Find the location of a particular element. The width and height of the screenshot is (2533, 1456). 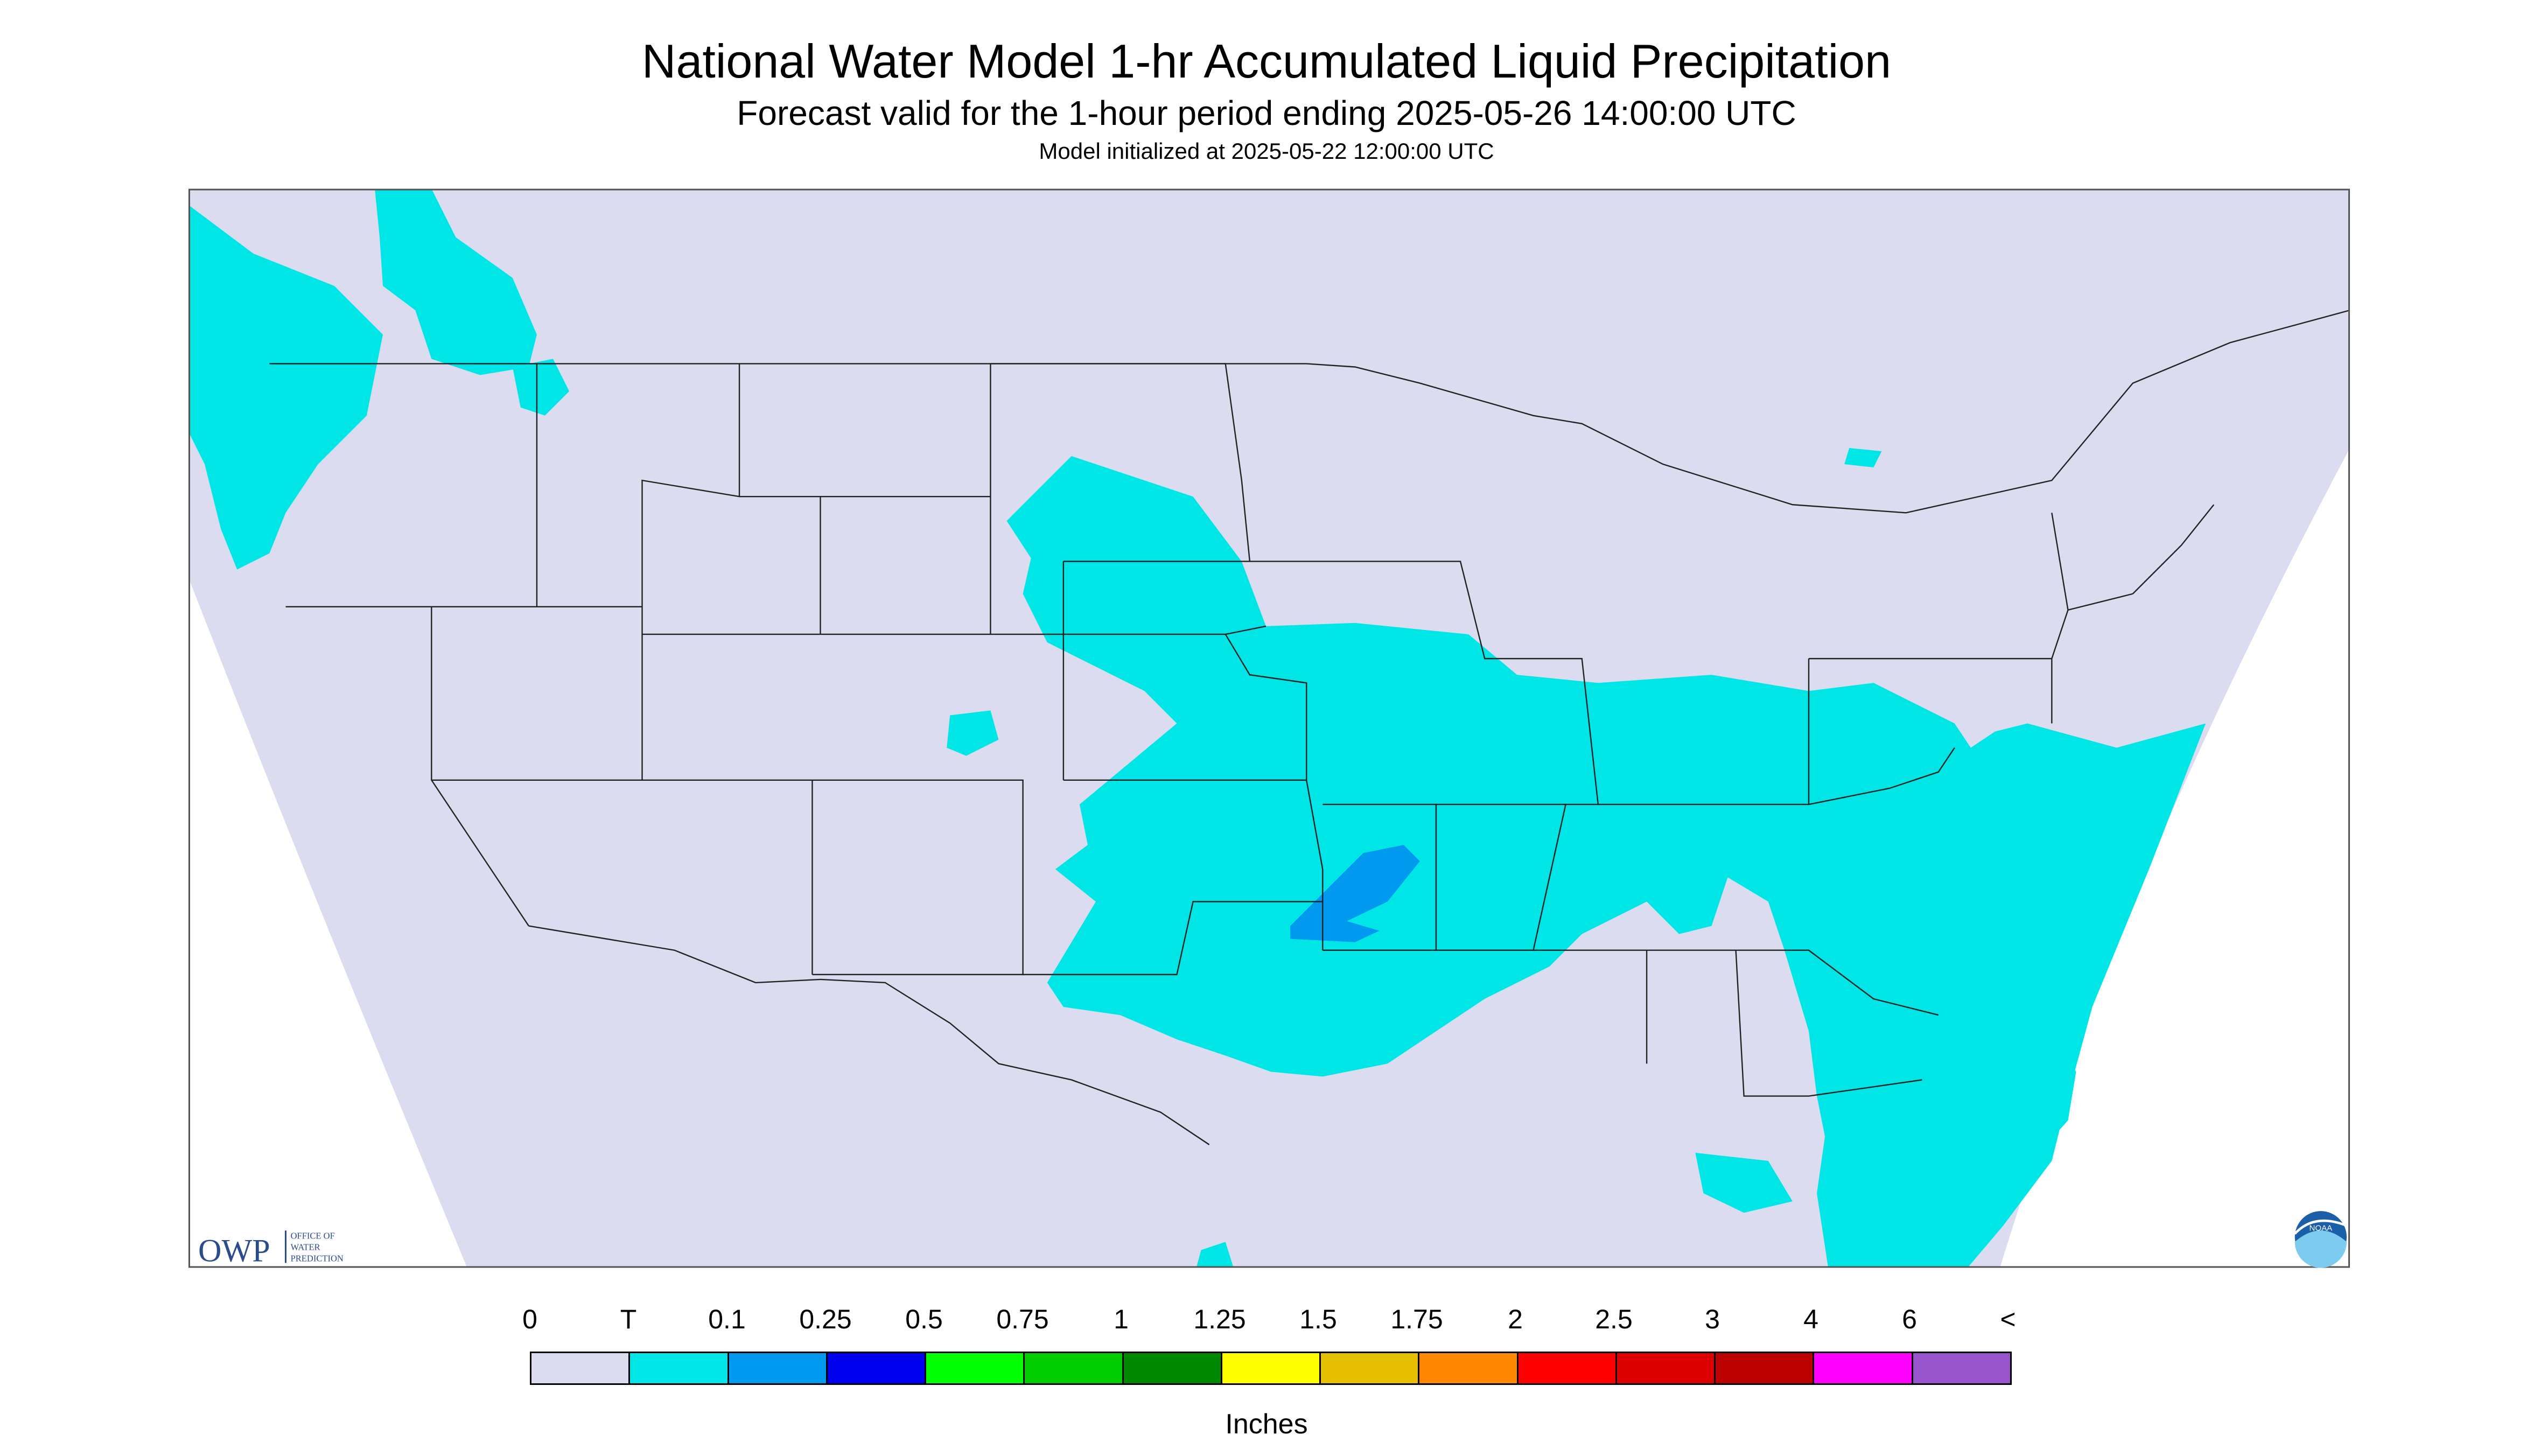

legend-label: 6 is located at coordinates (1910, 1319).